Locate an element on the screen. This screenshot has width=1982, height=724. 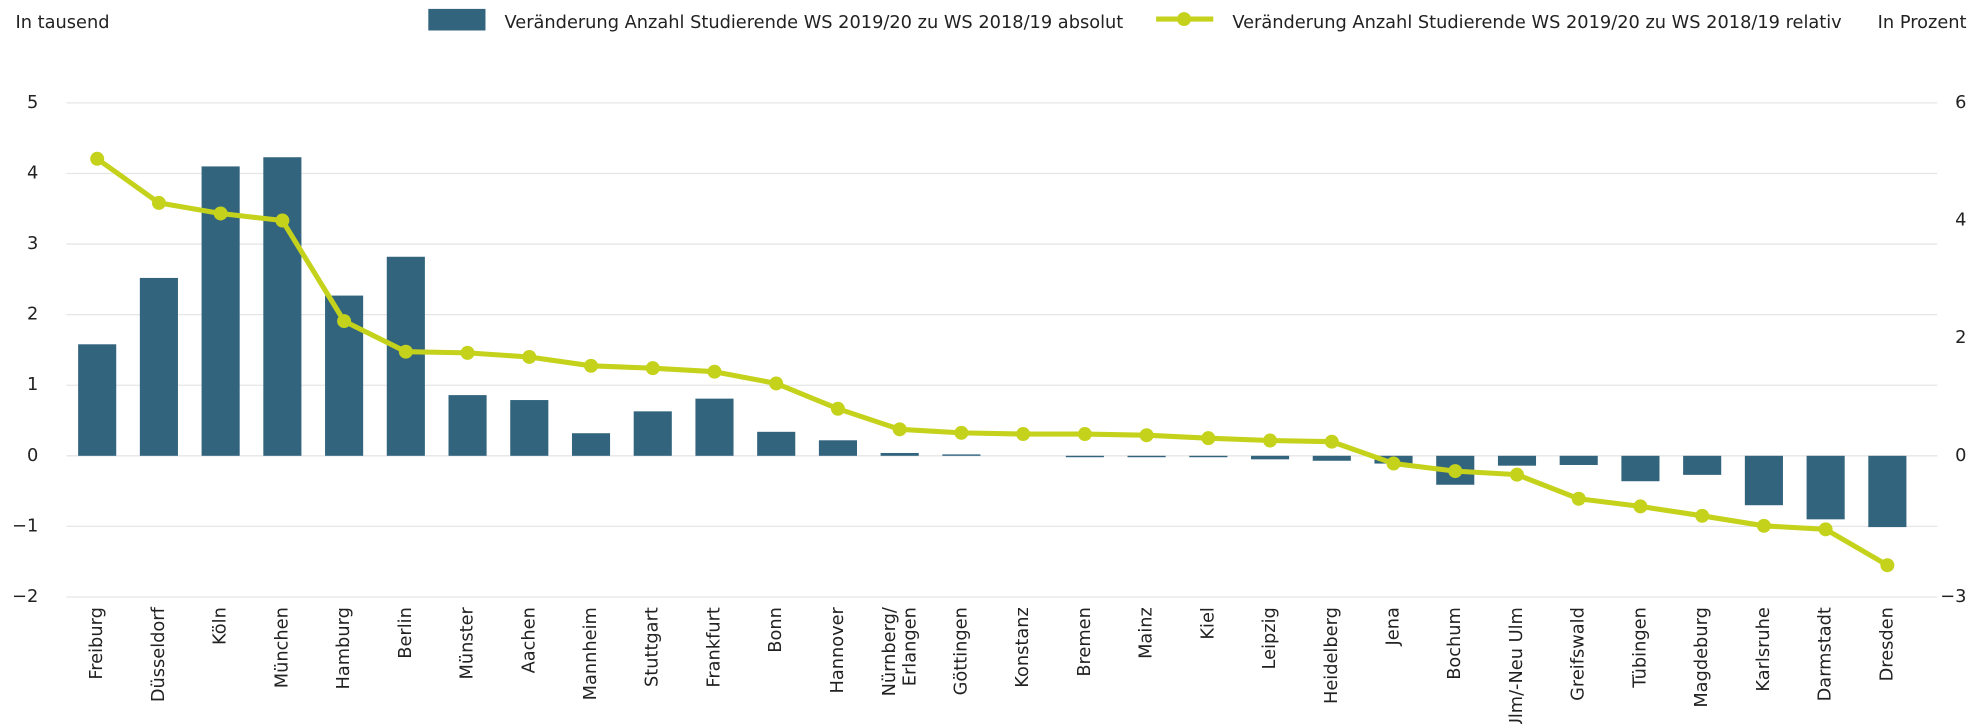
y2-tick-label: 4 is located at coordinates (1960, 220).